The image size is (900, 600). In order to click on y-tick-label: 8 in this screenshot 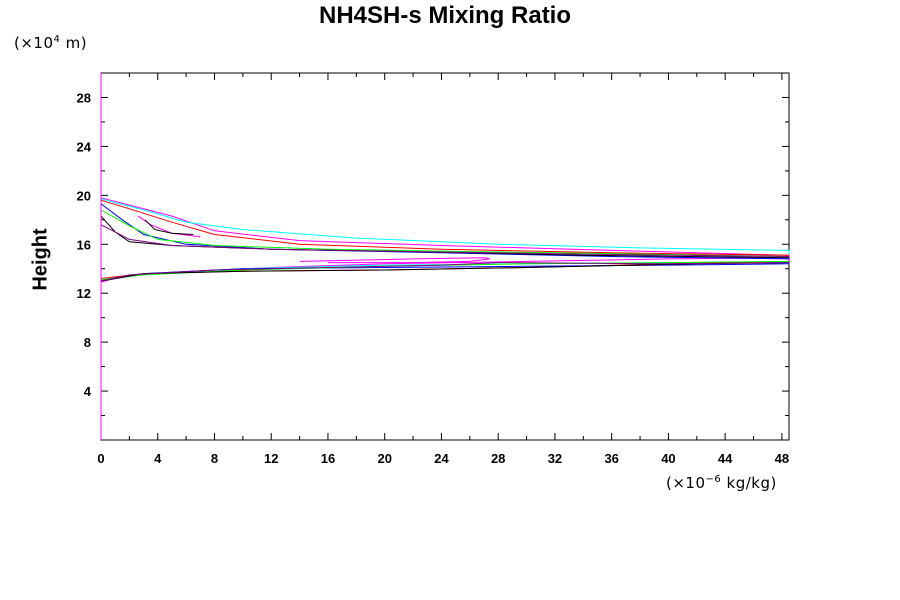, I will do `click(87, 342)`.